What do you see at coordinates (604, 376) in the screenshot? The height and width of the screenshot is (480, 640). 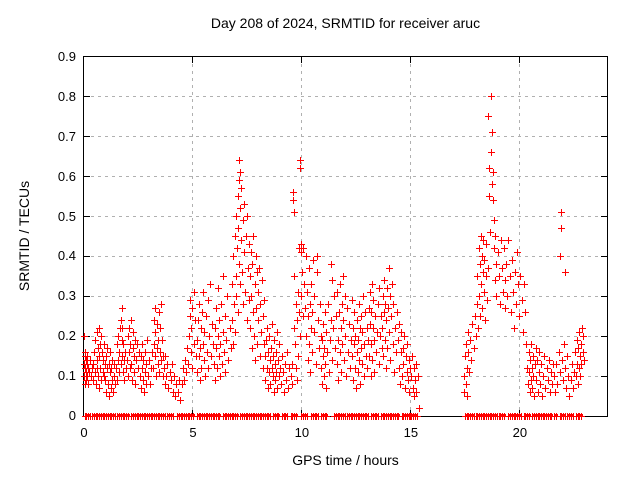 I see `y-tick-right` at bounding box center [604, 376].